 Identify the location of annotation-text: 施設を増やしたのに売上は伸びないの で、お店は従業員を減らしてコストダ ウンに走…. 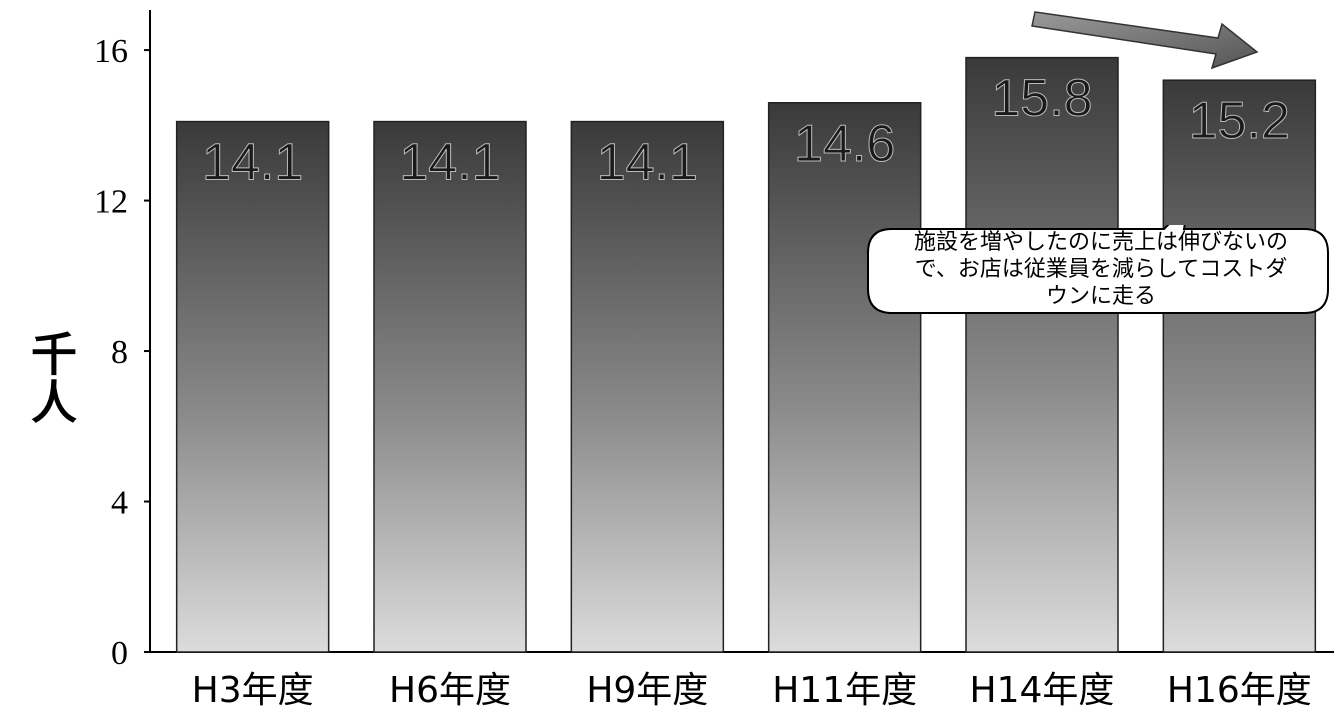
(1101, 269).